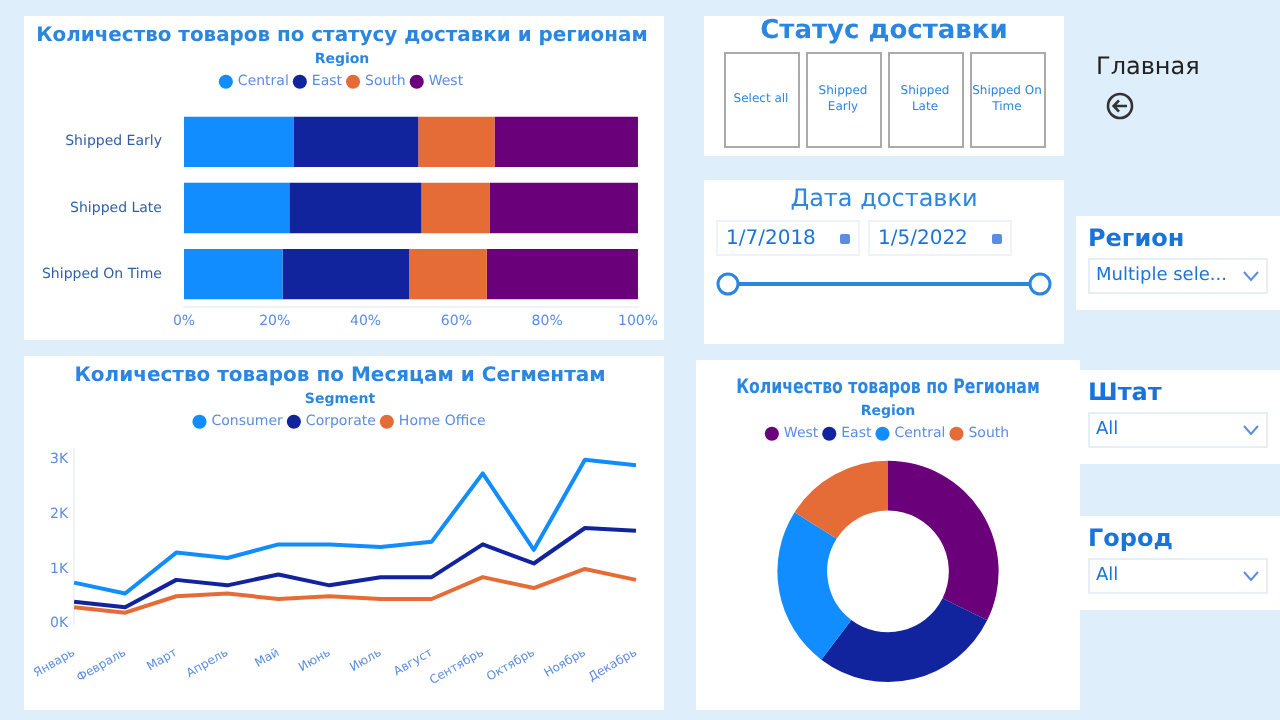 This screenshot has height=720, width=1280. I want to click on text: Статус доставки, so click(884, 31).